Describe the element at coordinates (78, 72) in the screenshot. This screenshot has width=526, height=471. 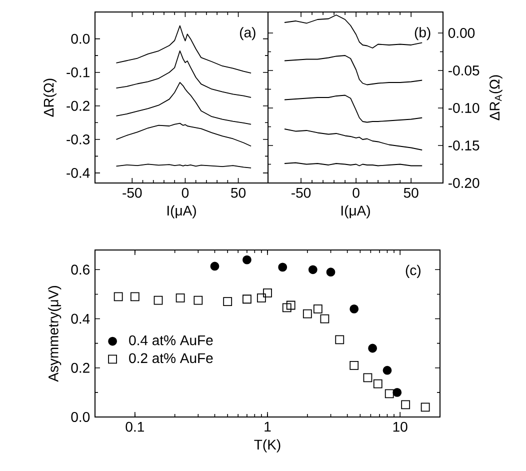
I see `y-tick-label: -0.1` at that location.